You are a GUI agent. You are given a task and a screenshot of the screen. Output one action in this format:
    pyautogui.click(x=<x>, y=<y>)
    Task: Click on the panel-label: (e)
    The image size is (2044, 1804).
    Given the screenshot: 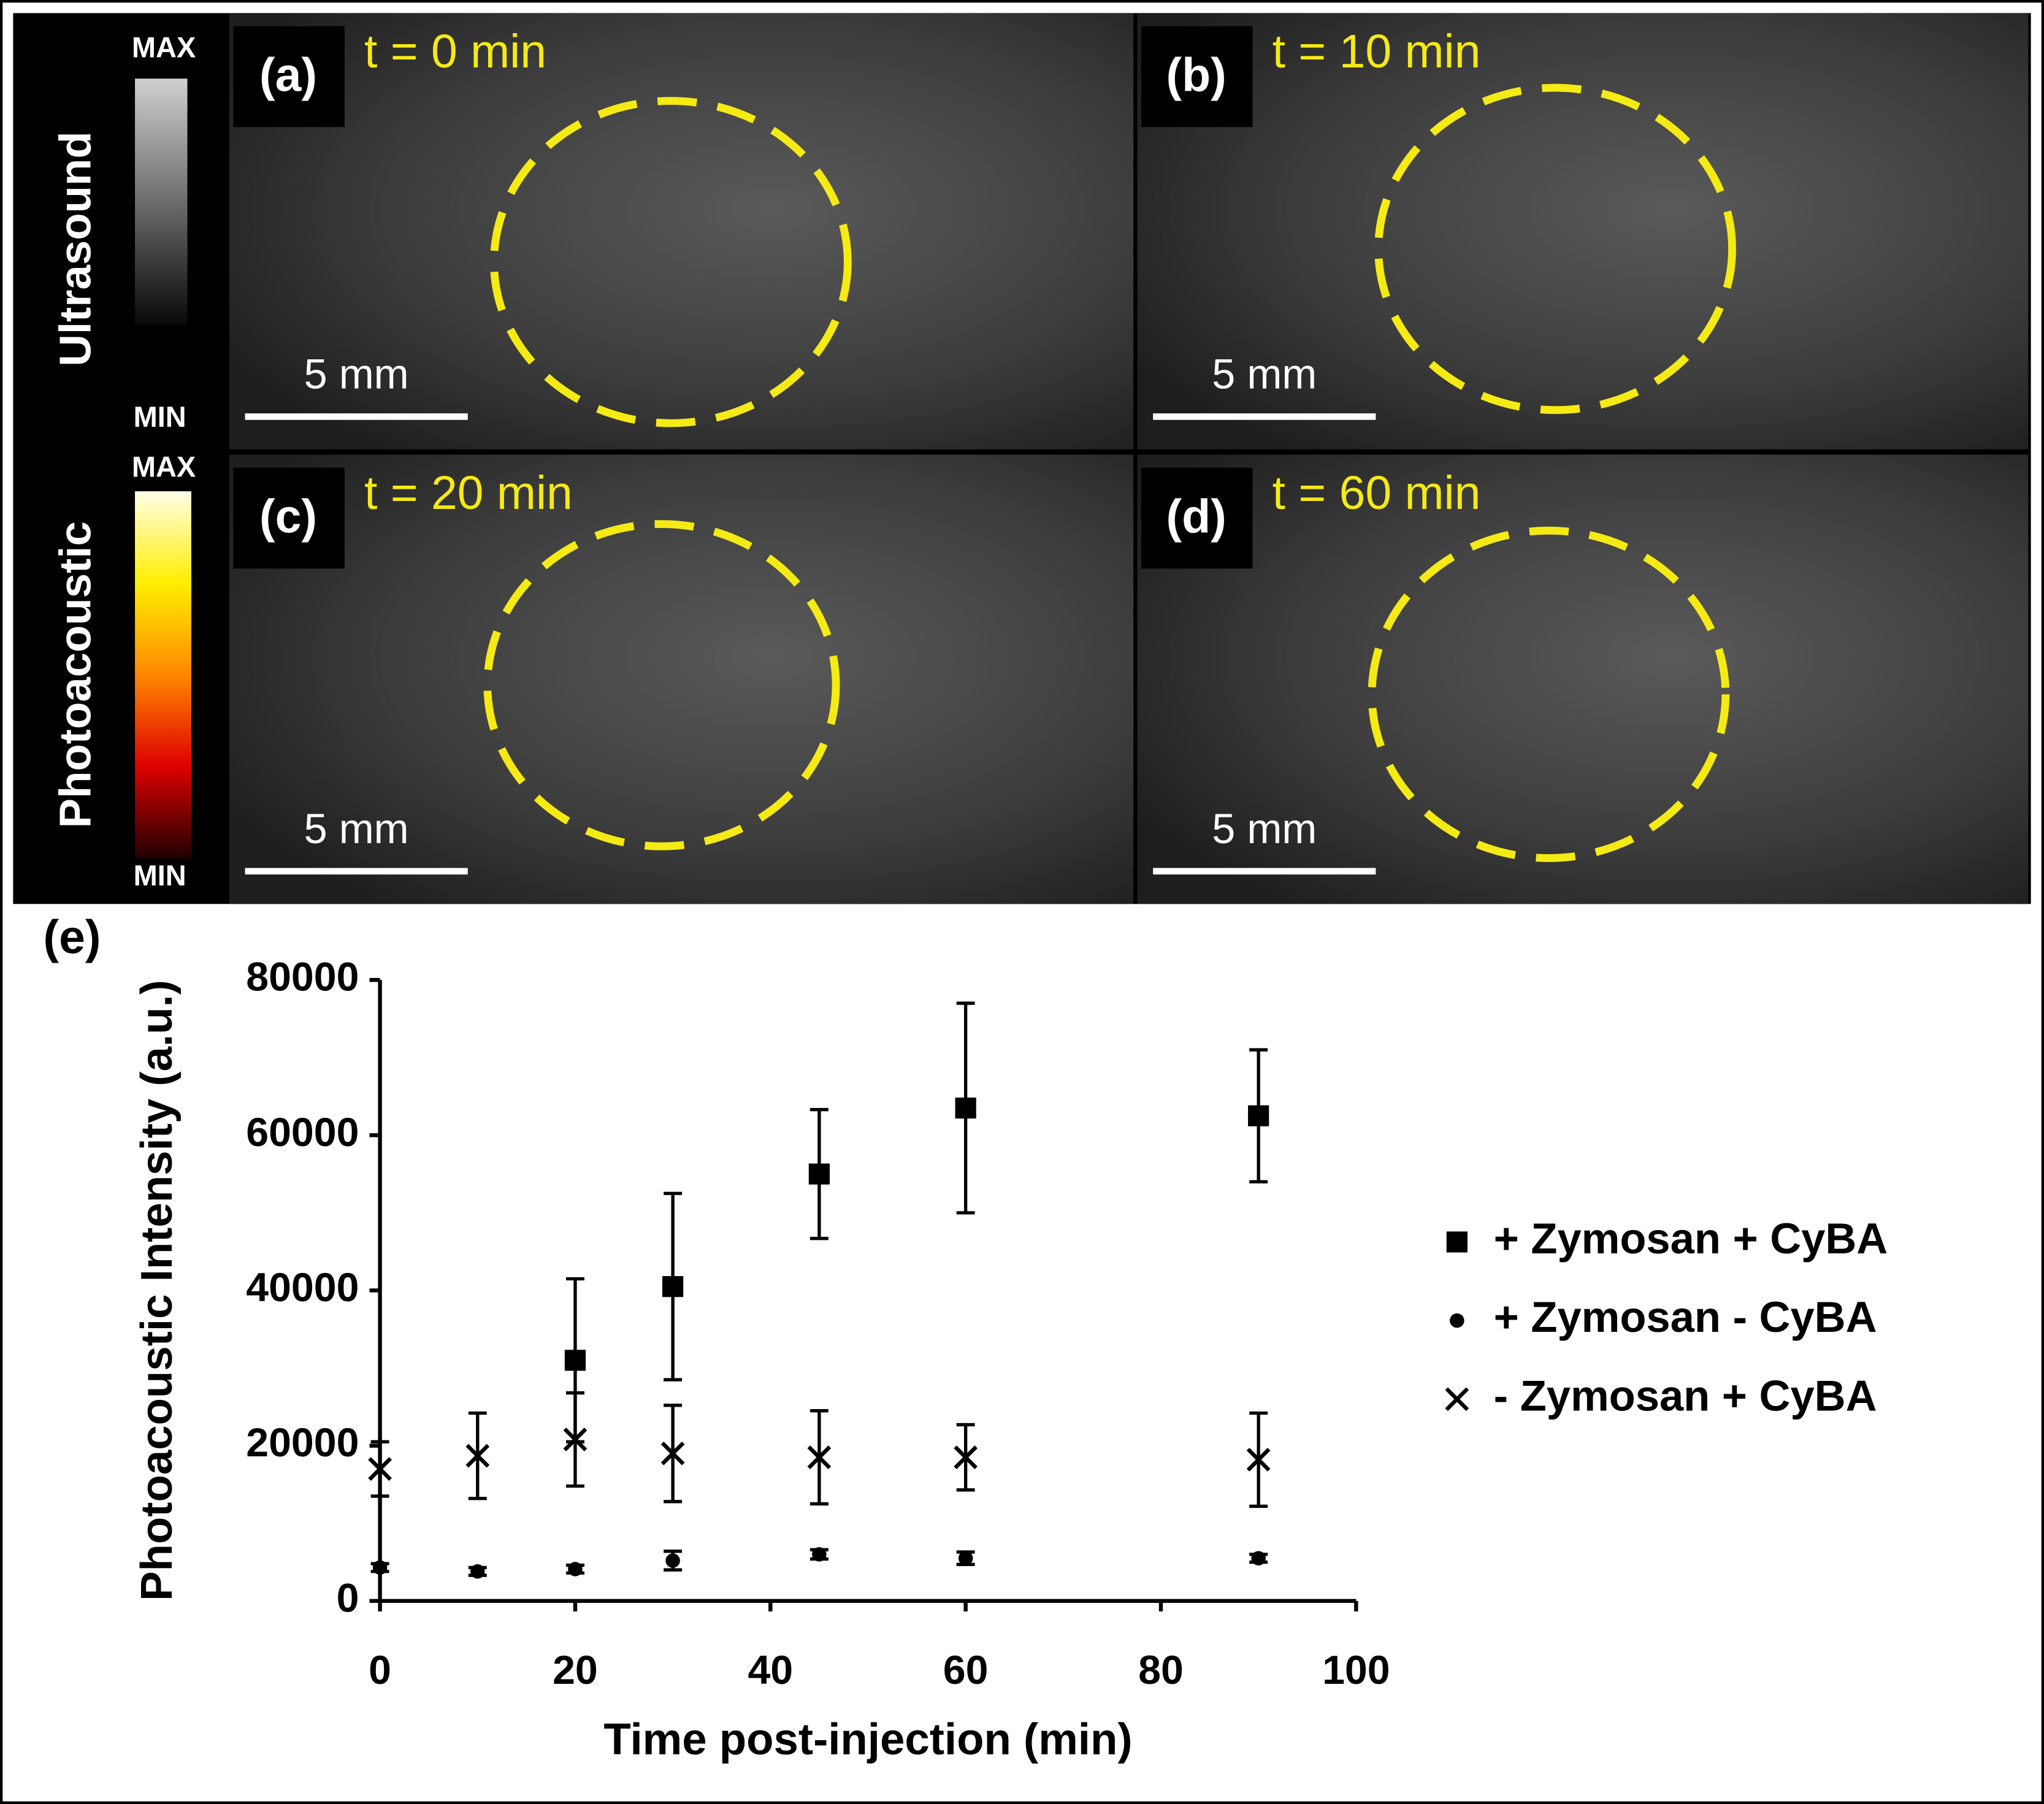 What is the action you would take?
    pyautogui.click(x=73, y=937)
    